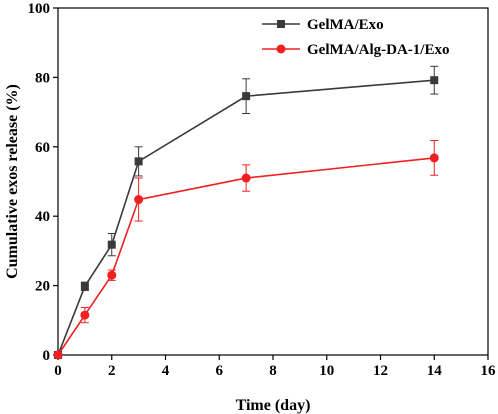 The image size is (498, 414). I want to click on y-tick-label: 20, so click(42, 287).